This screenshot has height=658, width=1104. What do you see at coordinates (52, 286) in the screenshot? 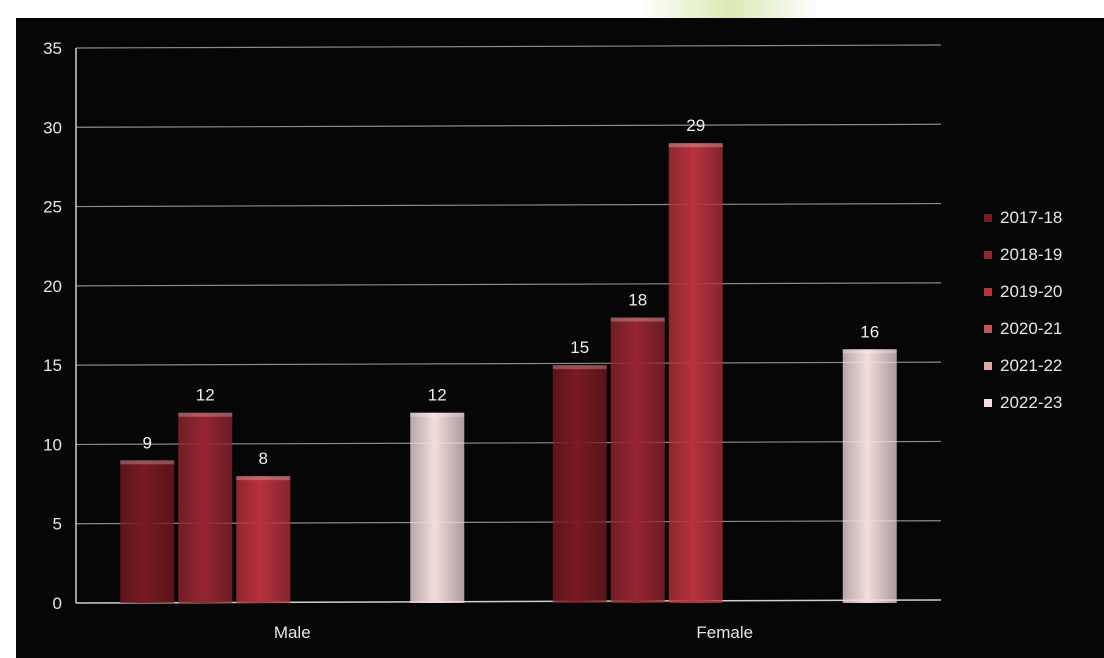
I see `y-tick-label: 20` at bounding box center [52, 286].